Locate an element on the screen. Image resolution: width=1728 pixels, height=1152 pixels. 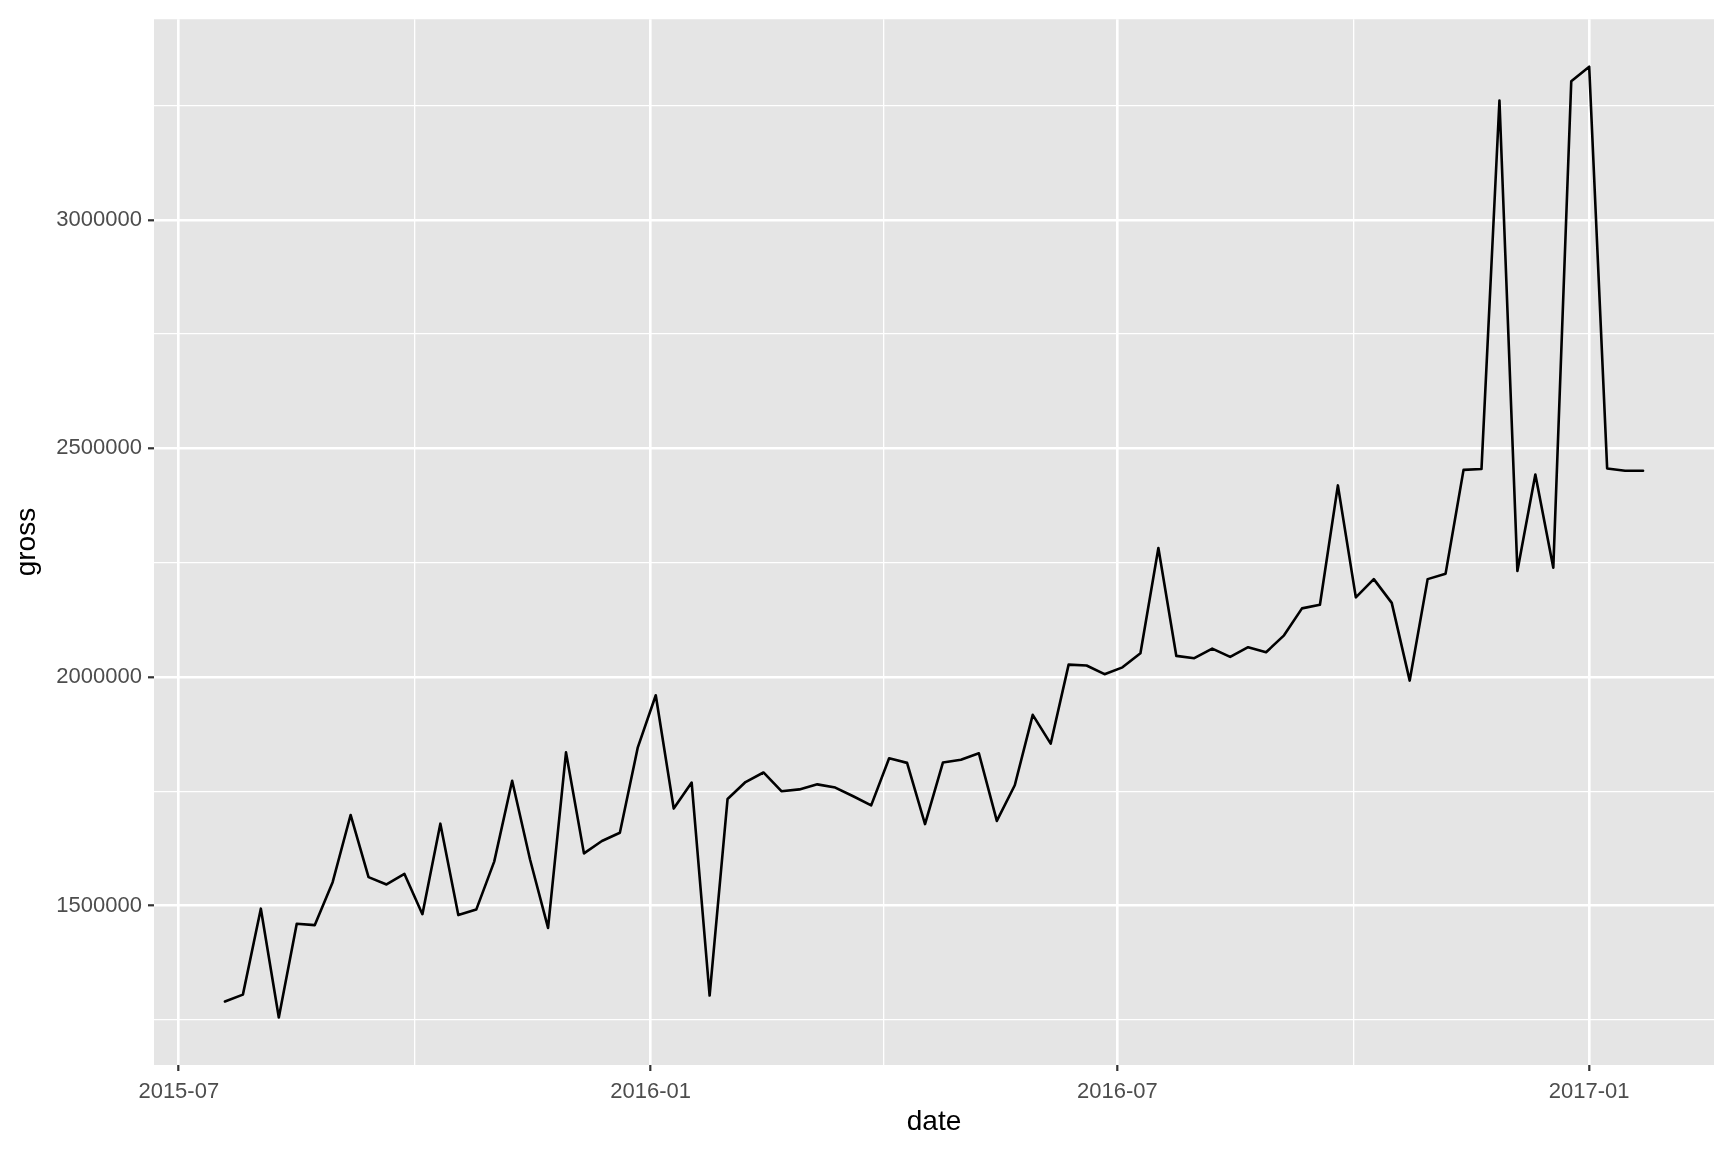
y-axis-title: gross is located at coordinates (25, 542).